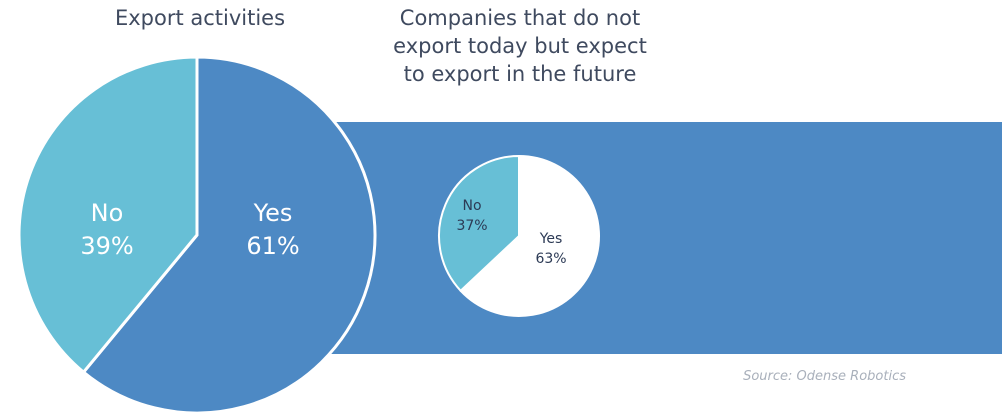  Describe the element at coordinates (529, 236) in the screenshot. I see `pie-slice-yes` at that location.